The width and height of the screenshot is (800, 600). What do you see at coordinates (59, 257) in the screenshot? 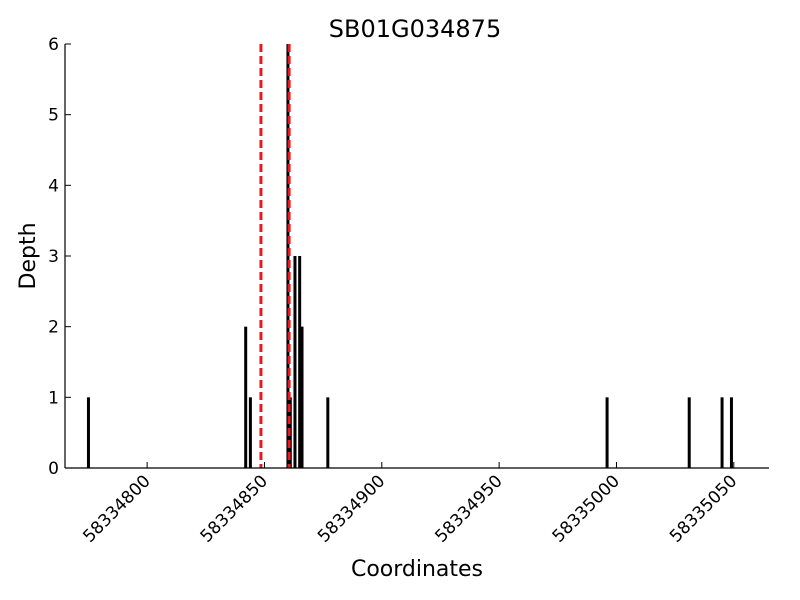
I see `y-axis: 0 1 2 3 4 5 6` at bounding box center [59, 257].